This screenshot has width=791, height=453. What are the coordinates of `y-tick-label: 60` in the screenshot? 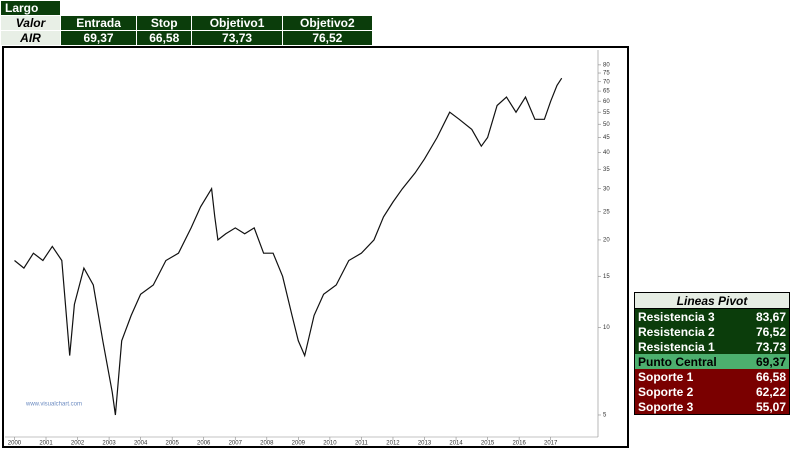 It's located at (606, 102).